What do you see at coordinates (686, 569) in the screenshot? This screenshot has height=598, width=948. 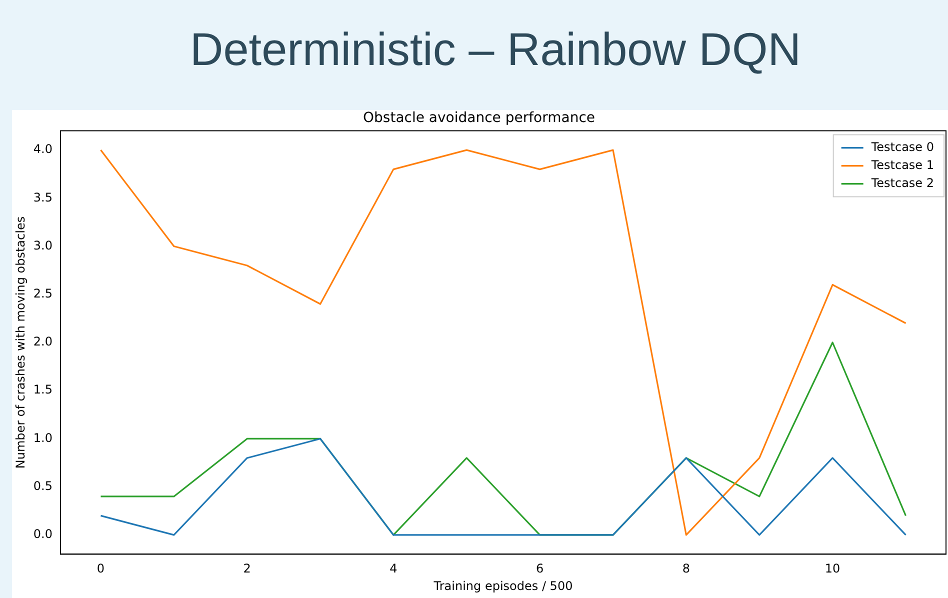 I see `x-tick-label: 8` at bounding box center [686, 569].